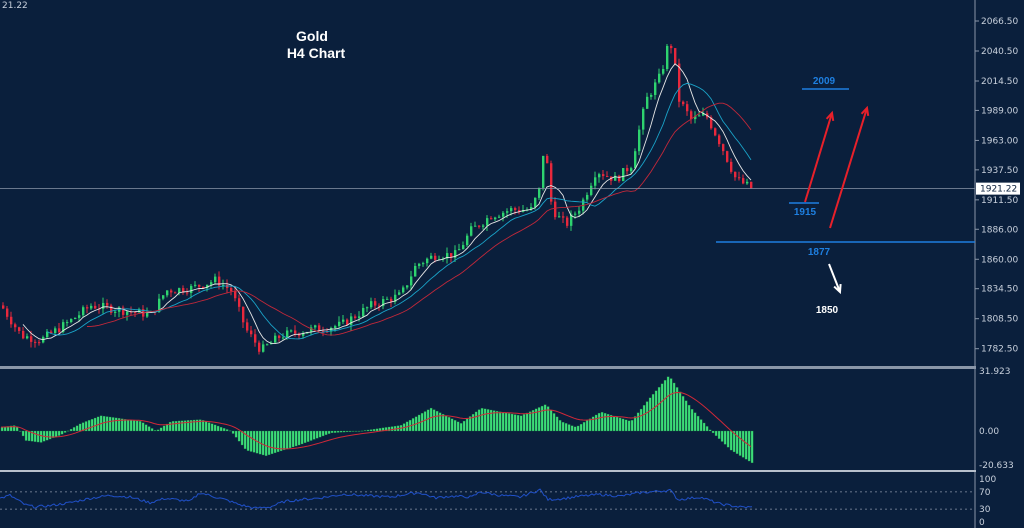  I want to click on price-tick-label: 1808.50, so click(999, 320).